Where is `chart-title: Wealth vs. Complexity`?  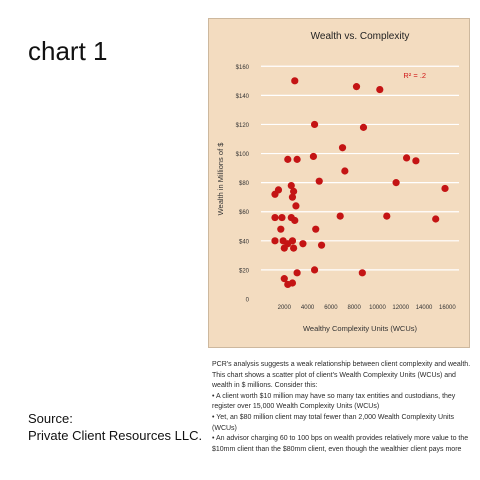
chart-title: Wealth vs. Complexity is located at coordinates (360, 36).